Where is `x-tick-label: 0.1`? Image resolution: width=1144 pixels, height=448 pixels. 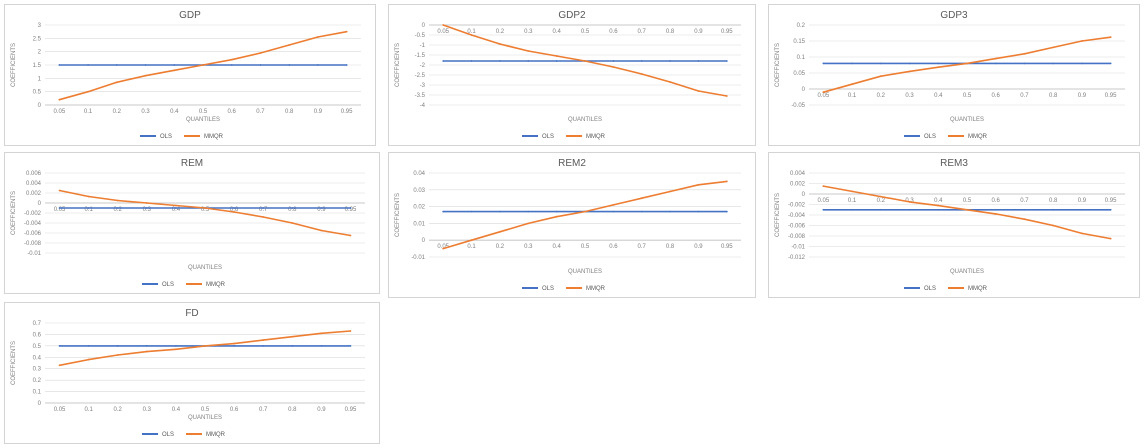 x-tick-label: 0.1 is located at coordinates (88, 112).